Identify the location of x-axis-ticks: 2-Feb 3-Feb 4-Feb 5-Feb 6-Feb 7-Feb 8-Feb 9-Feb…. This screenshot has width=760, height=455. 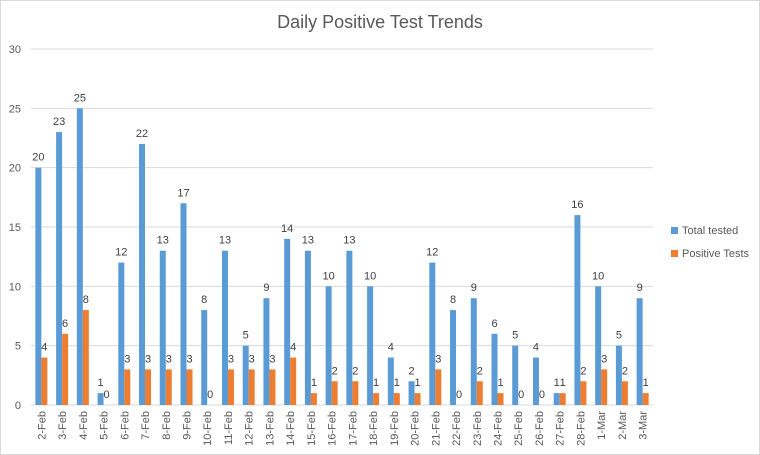
(342, 428).